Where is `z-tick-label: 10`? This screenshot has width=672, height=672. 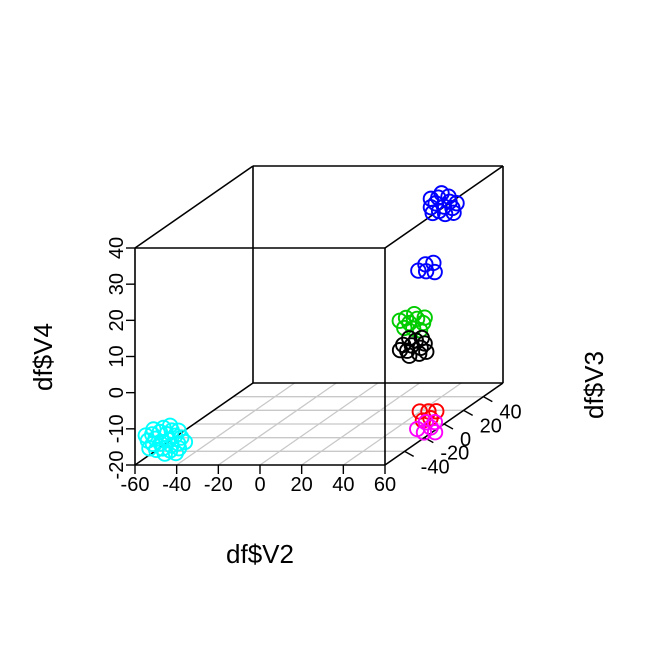 z-tick-label: 10 is located at coordinates (117, 356).